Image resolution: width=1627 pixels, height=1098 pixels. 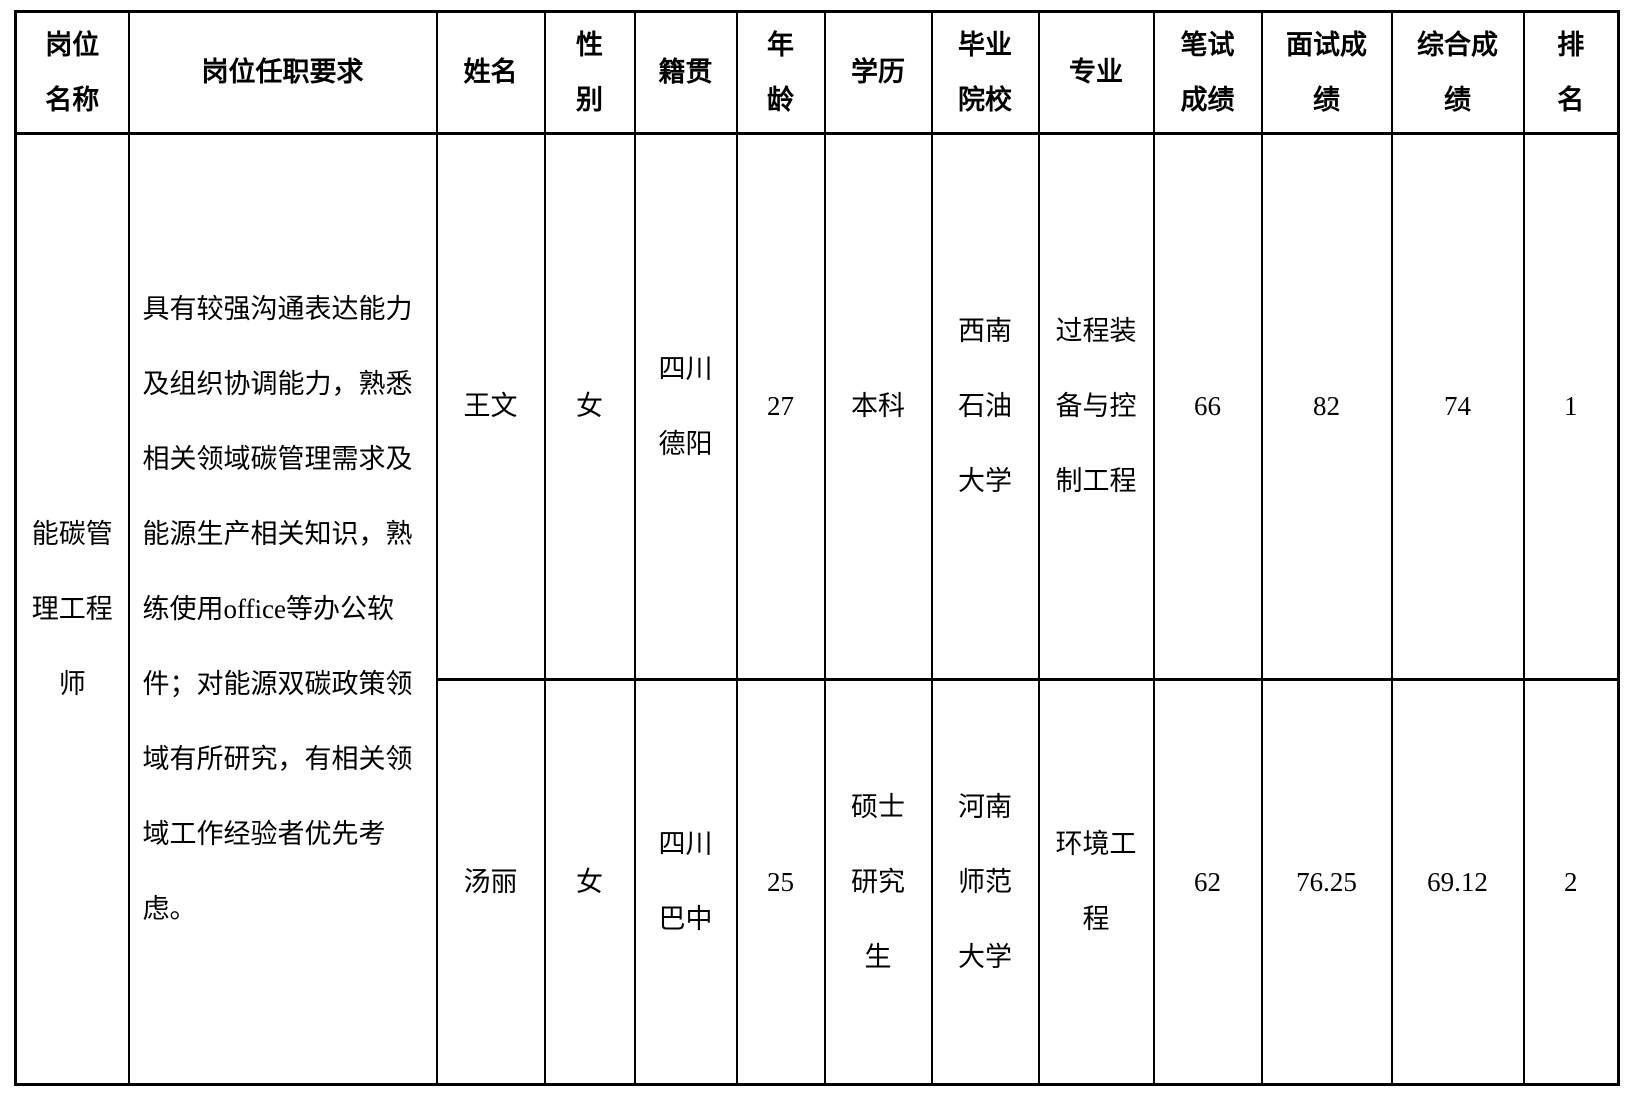 What do you see at coordinates (1207, 406) in the screenshot?
I see `cell-written-score: 66` at bounding box center [1207, 406].